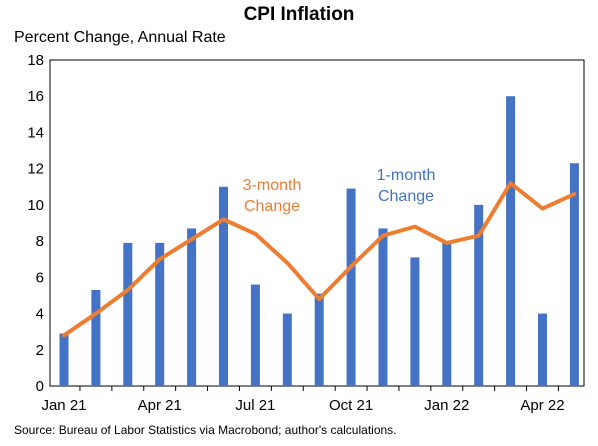  Describe the element at coordinates (351, 405) in the screenshot. I see `x-tick-label: Oct 21` at that location.